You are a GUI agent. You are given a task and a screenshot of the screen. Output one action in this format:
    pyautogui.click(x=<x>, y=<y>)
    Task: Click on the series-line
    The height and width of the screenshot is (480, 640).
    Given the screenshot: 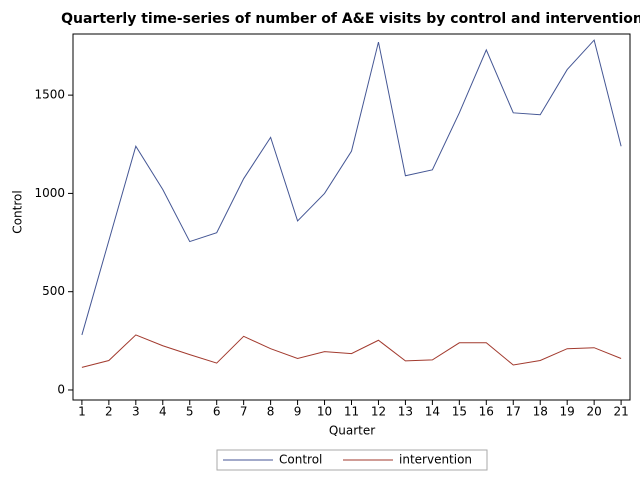 What is the action you would take?
    pyautogui.click(x=351, y=351)
    